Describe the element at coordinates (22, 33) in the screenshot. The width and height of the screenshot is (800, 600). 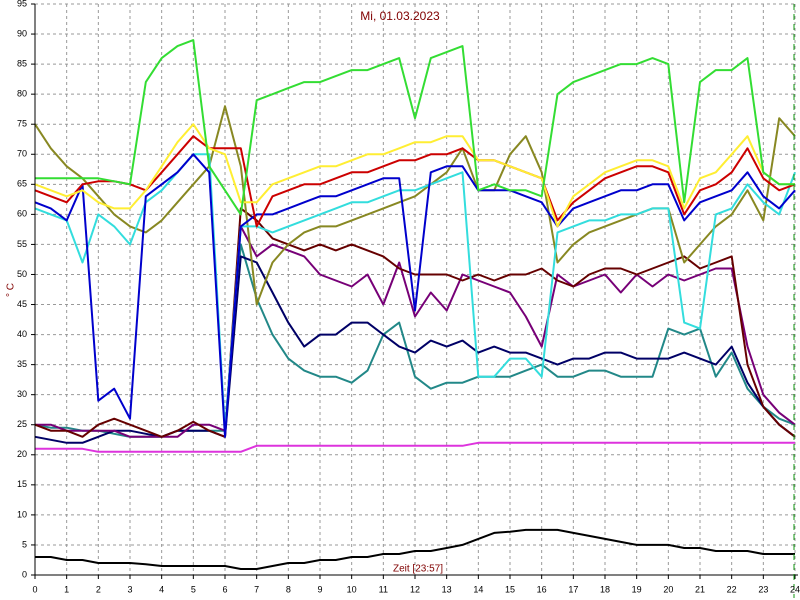
I see `y-tick-label: 90` at that location.